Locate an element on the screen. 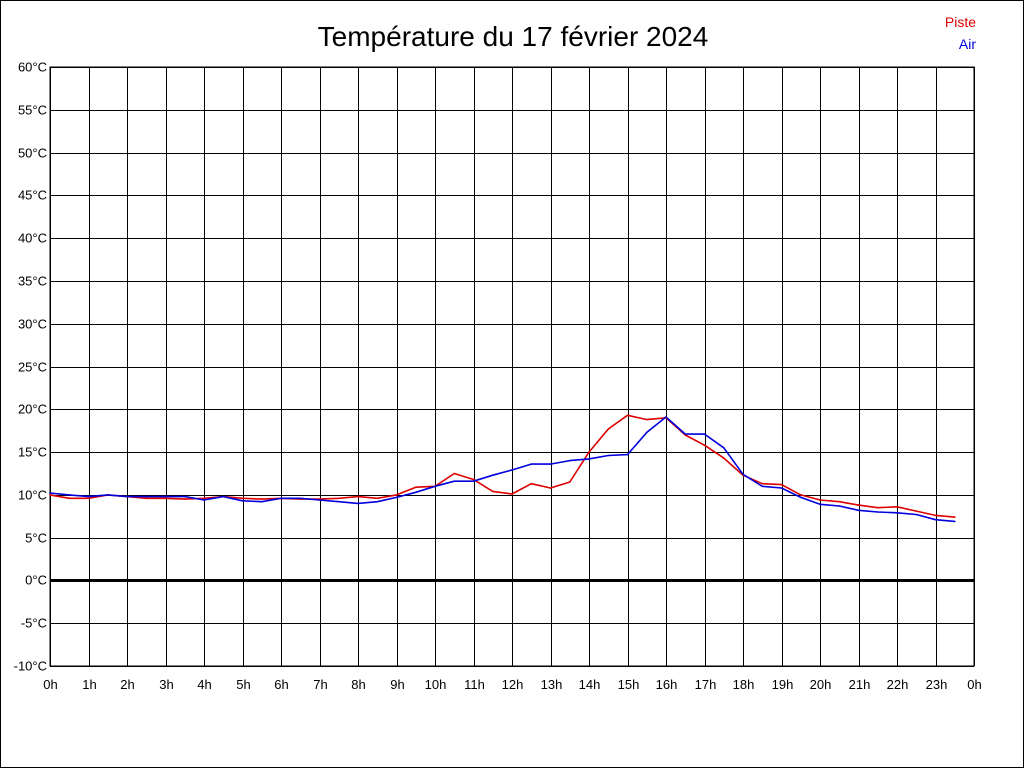  legend-entry-air: Air is located at coordinates (967, 44).